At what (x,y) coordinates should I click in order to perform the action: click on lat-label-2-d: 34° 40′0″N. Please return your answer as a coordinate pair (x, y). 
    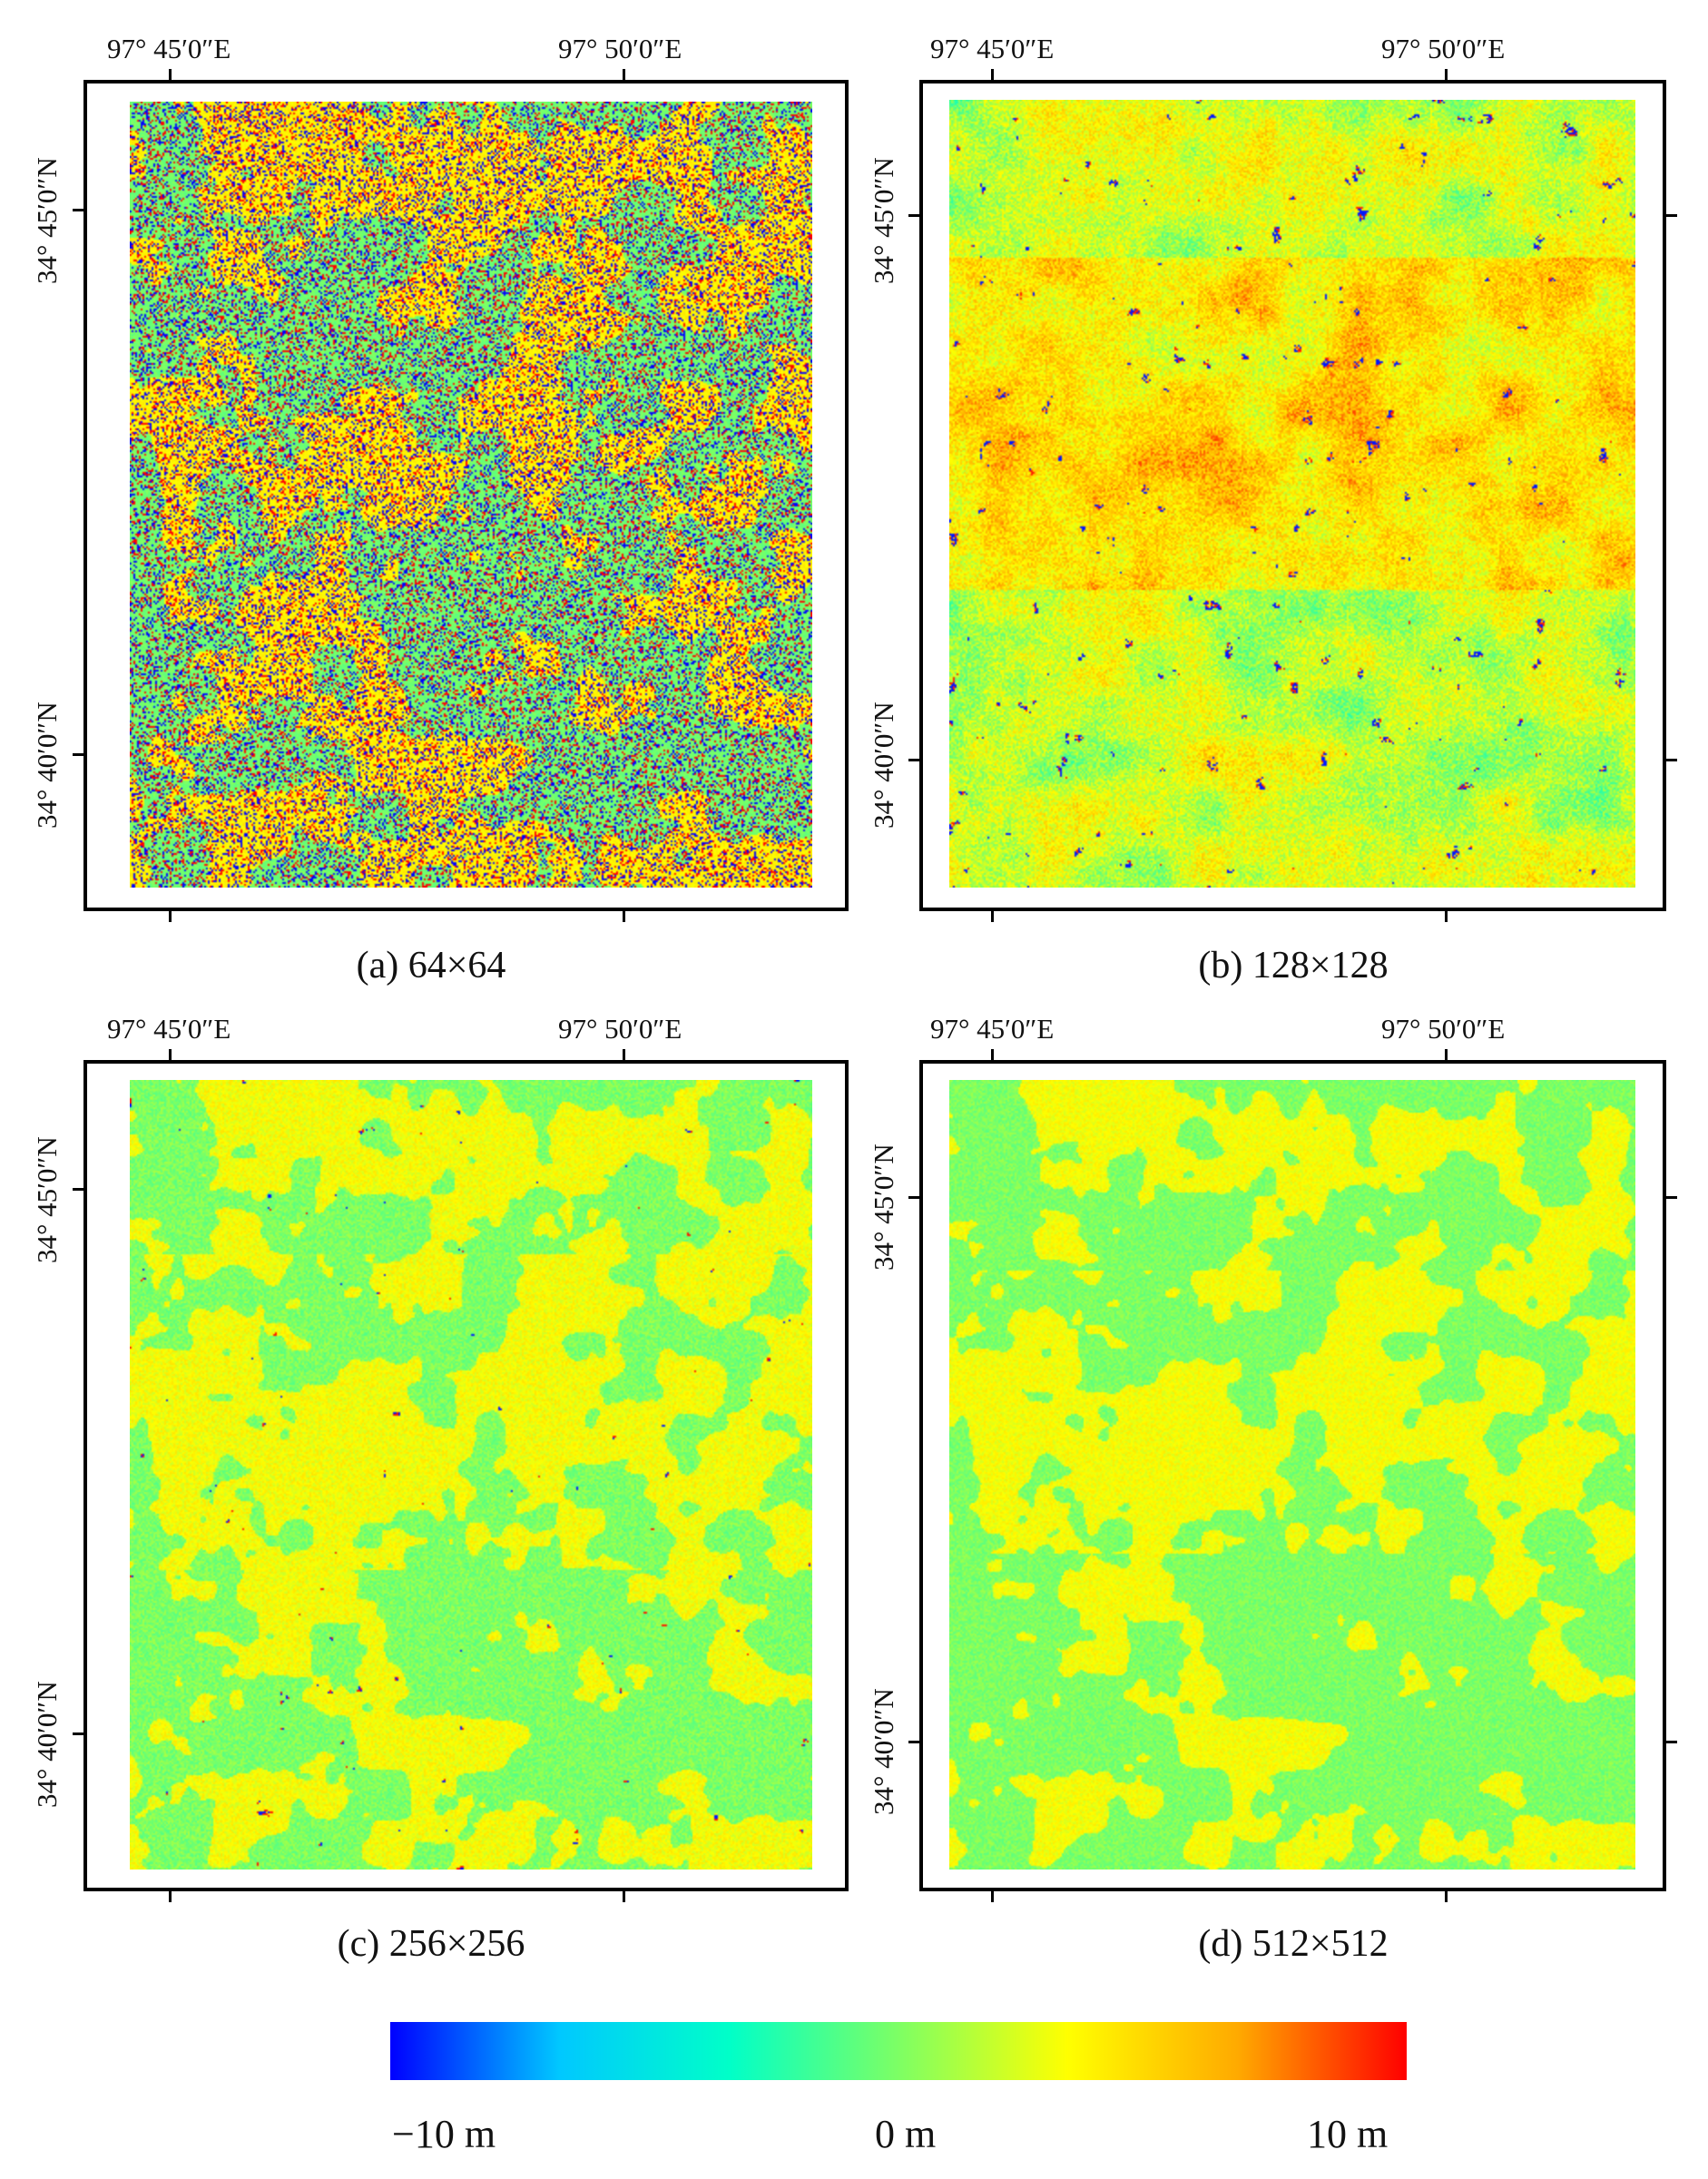
    Looking at the image, I should click on (883, 1751).